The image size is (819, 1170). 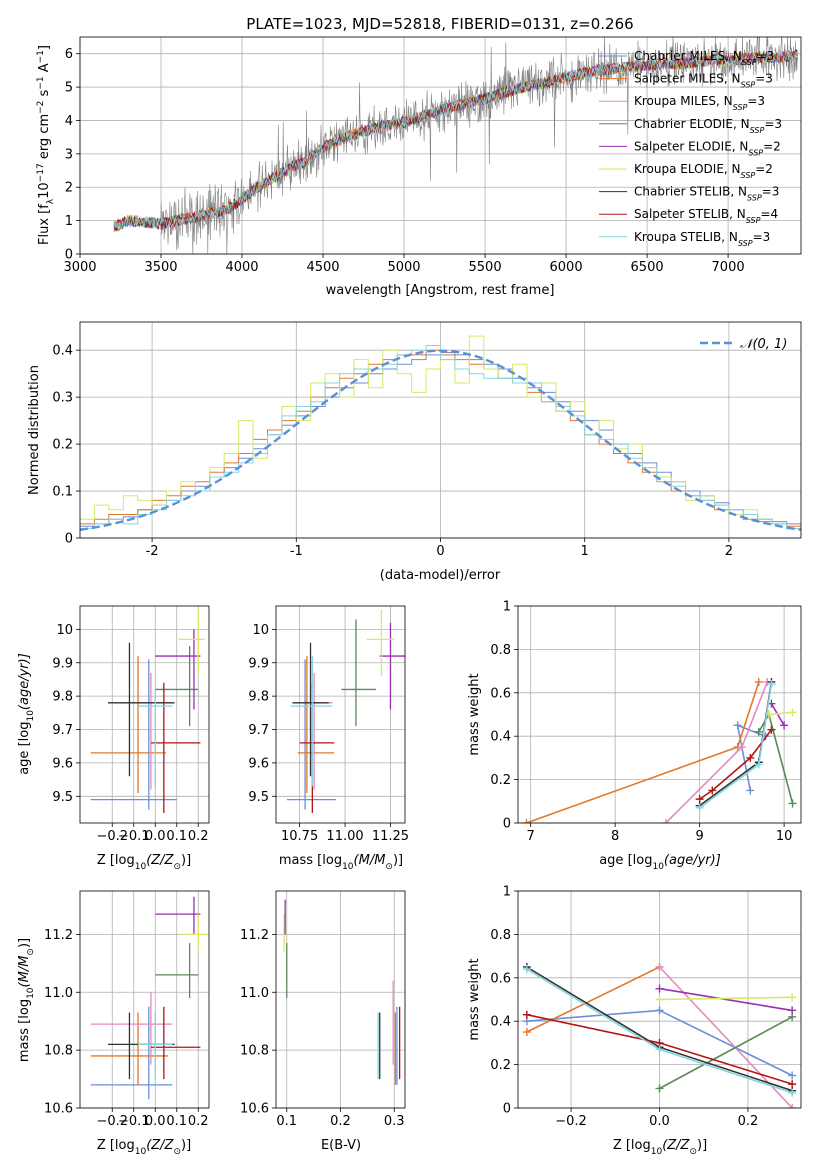 What do you see at coordinates (474, 999) in the screenshot?
I see `y-axis-label: mass weight` at bounding box center [474, 999].